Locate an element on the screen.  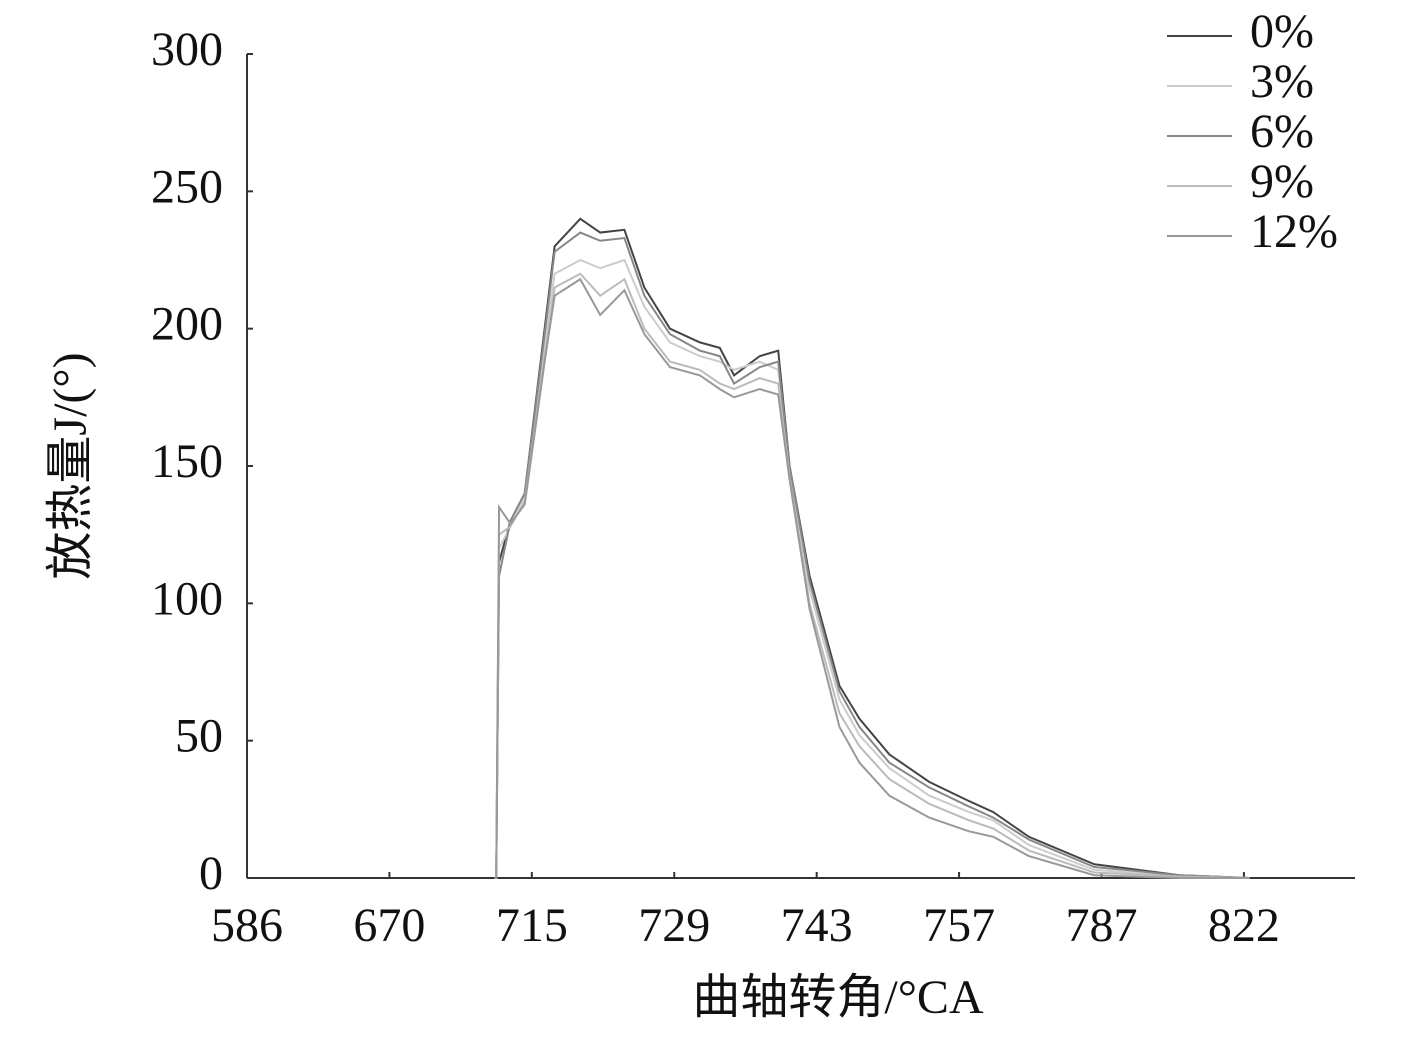
legend-label: 12% is located at coordinates (1294, 231).